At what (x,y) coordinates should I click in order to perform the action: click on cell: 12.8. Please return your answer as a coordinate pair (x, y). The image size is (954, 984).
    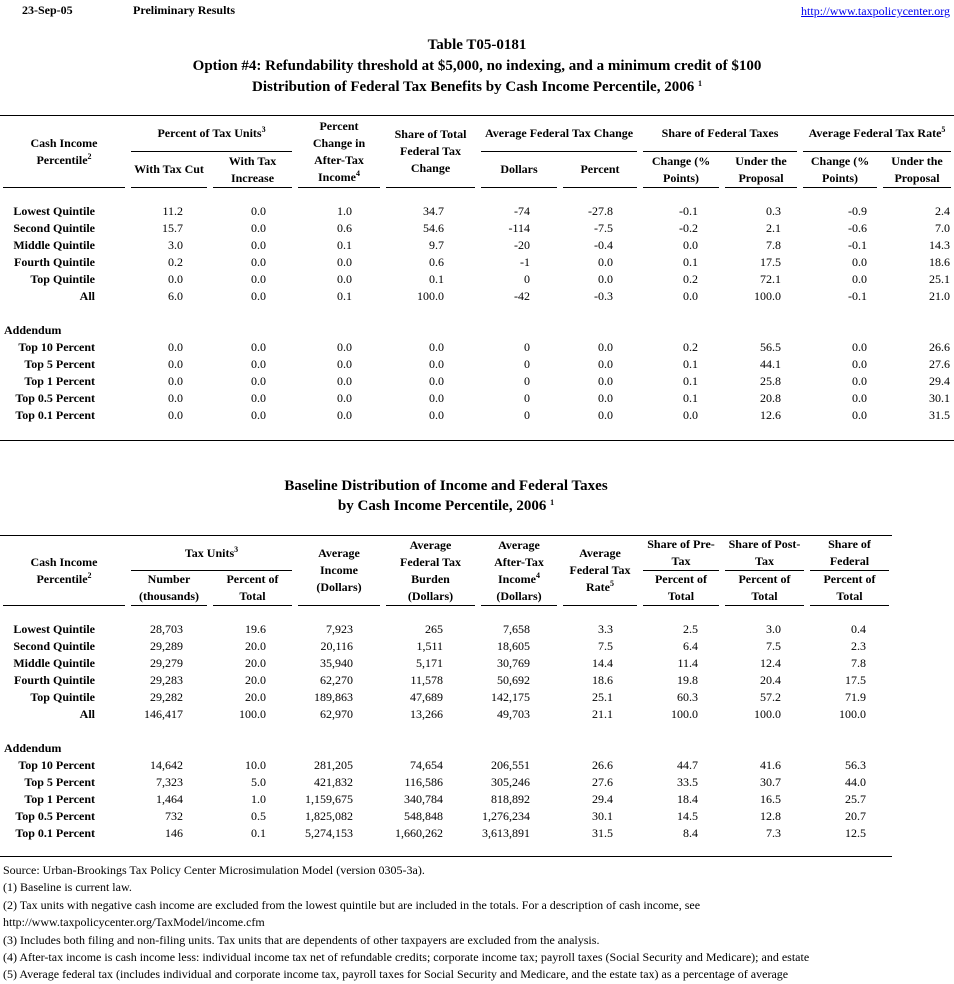
    Looking at the image, I should click on (770, 815).